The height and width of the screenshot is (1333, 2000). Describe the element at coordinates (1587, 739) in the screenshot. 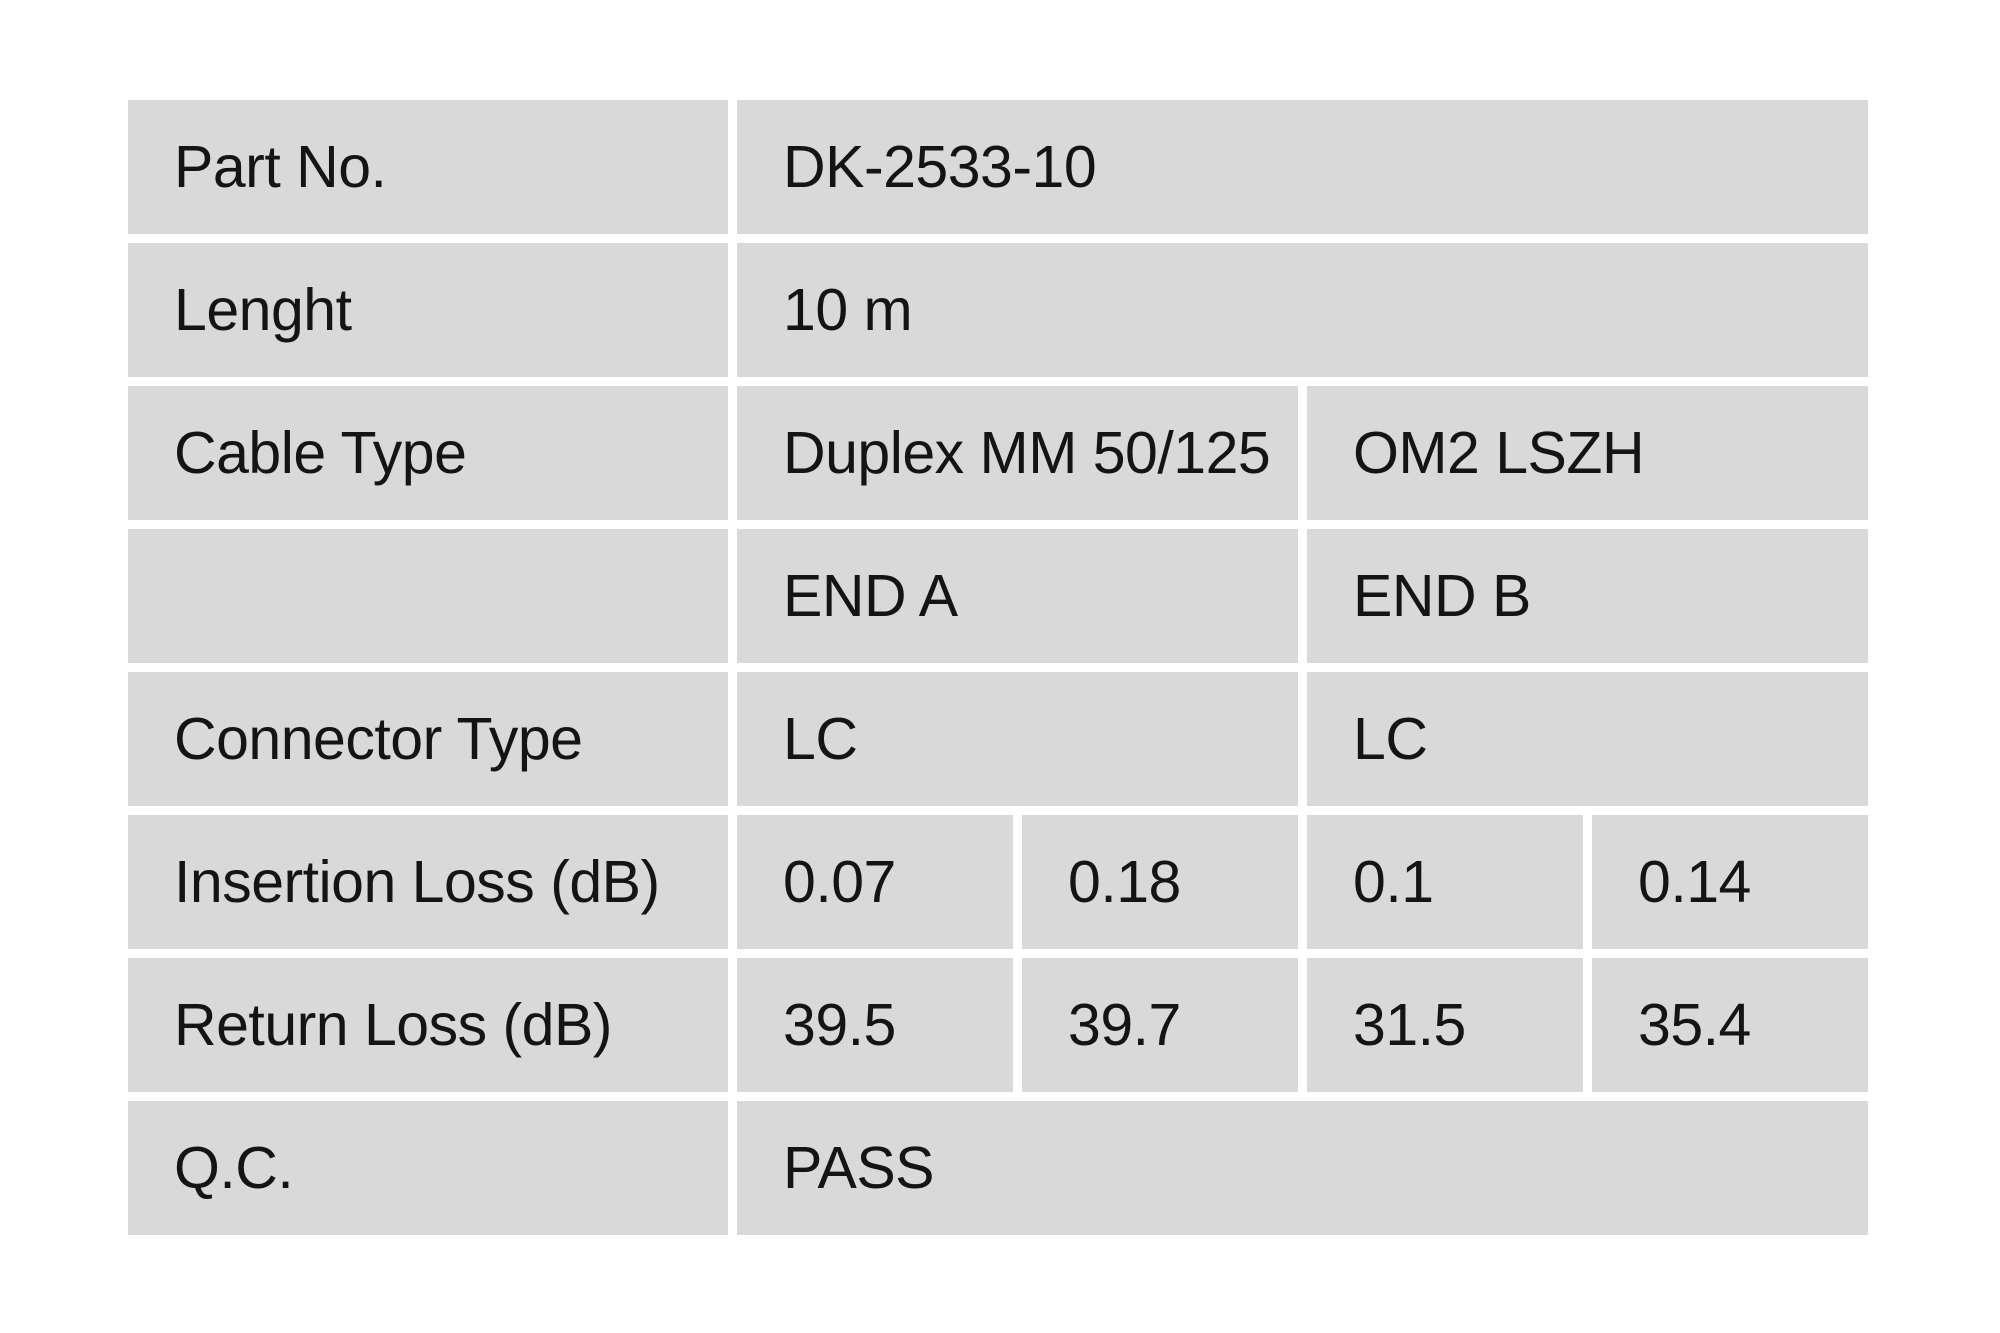

I see `value-cell-connector-type-1: LC` at that location.